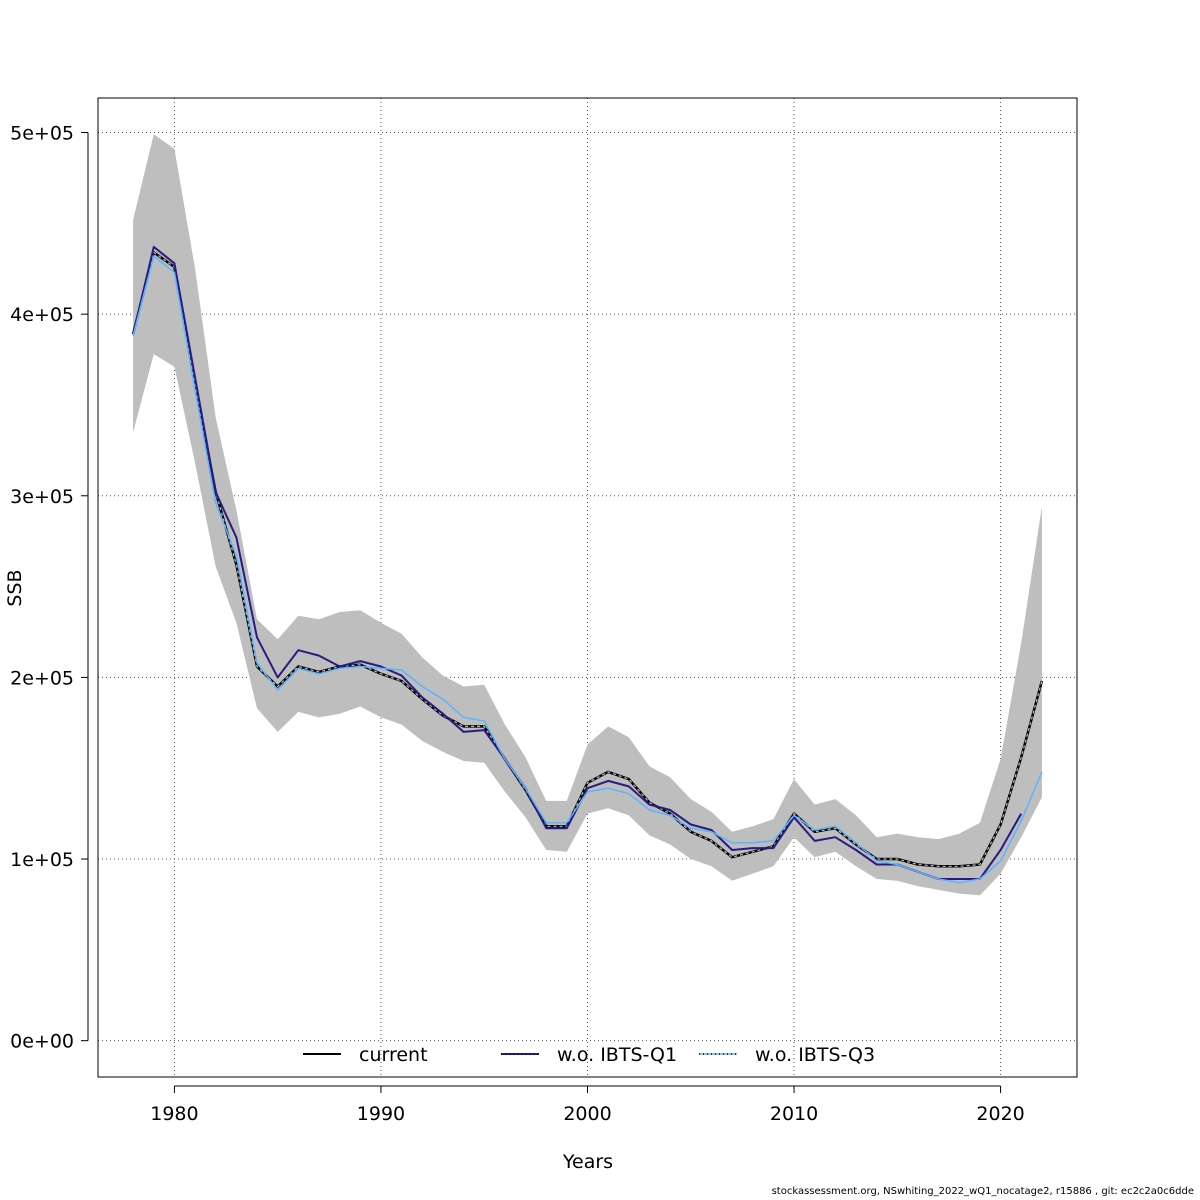 The image size is (1200, 1200). What do you see at coordinates (174, 1114) in the screenshot?
I see `x-tick-label: 1980` at bounding box center [174, 1114].